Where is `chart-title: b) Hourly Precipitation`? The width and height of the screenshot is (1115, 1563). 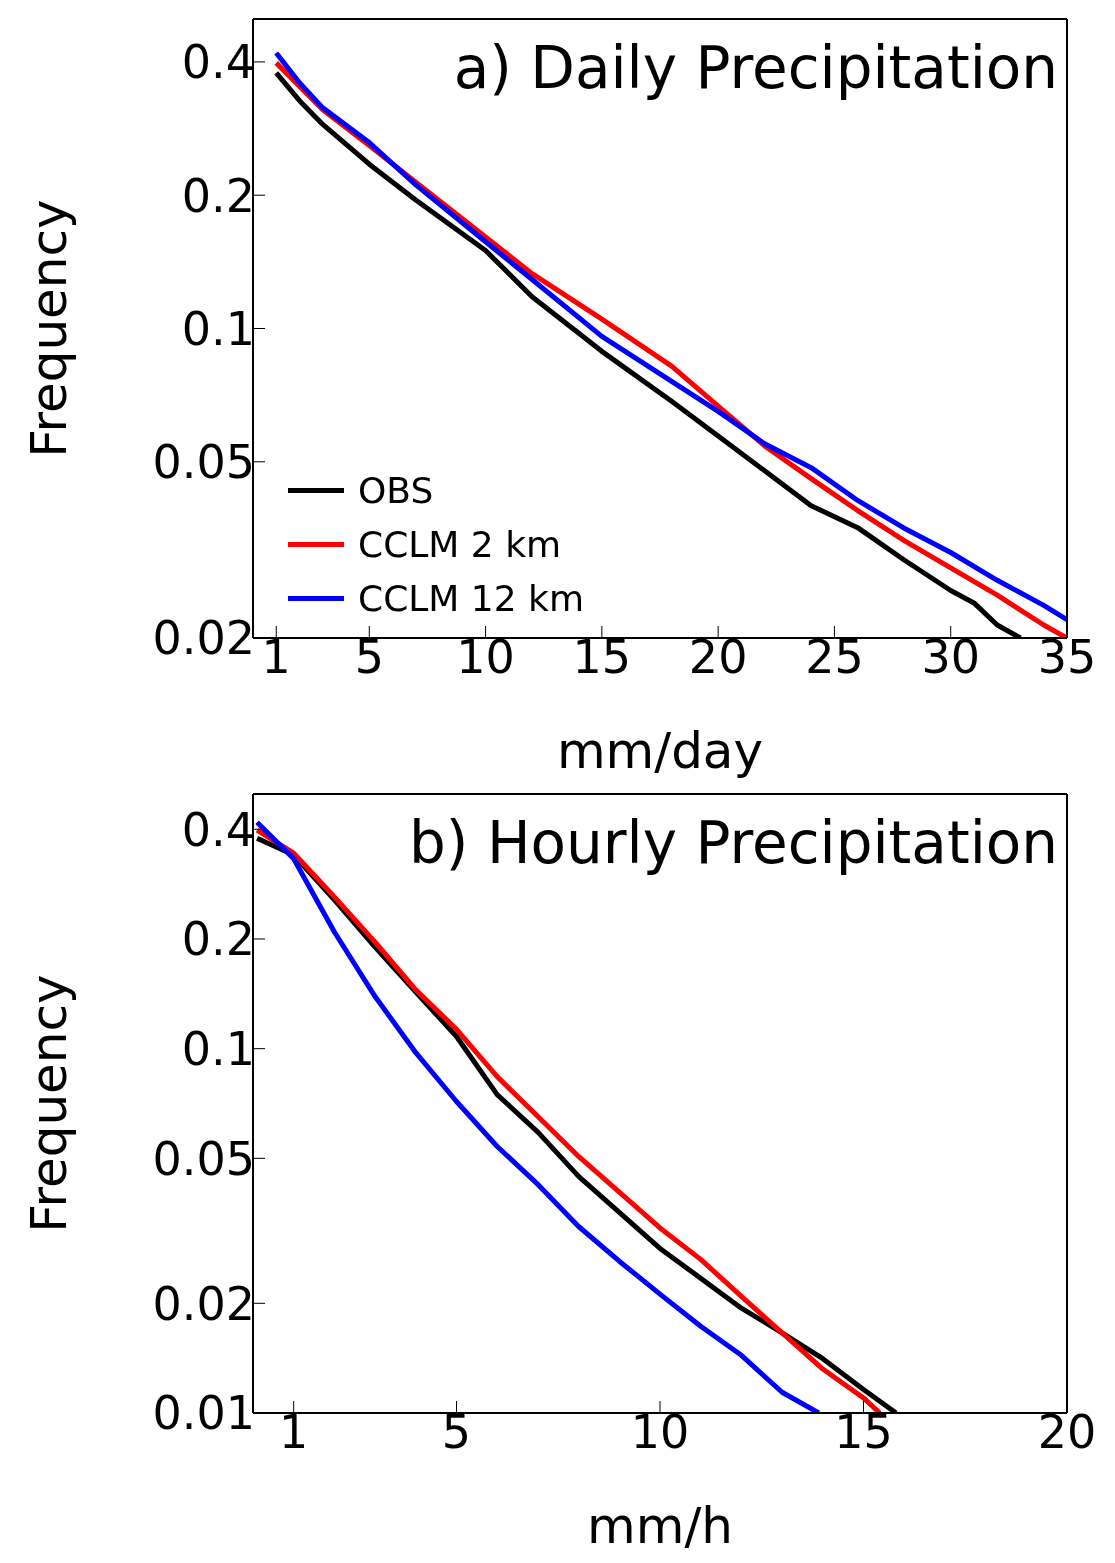 chart-title: b) Hourly Precipitation is located at coordinates (733, 843).